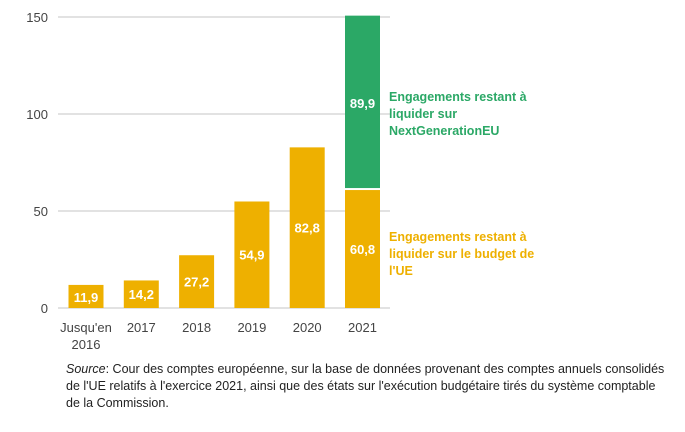  Describe the element at coordinates (251, 327) in the screenshot. I see `x-tick-label: 2019` at that location.